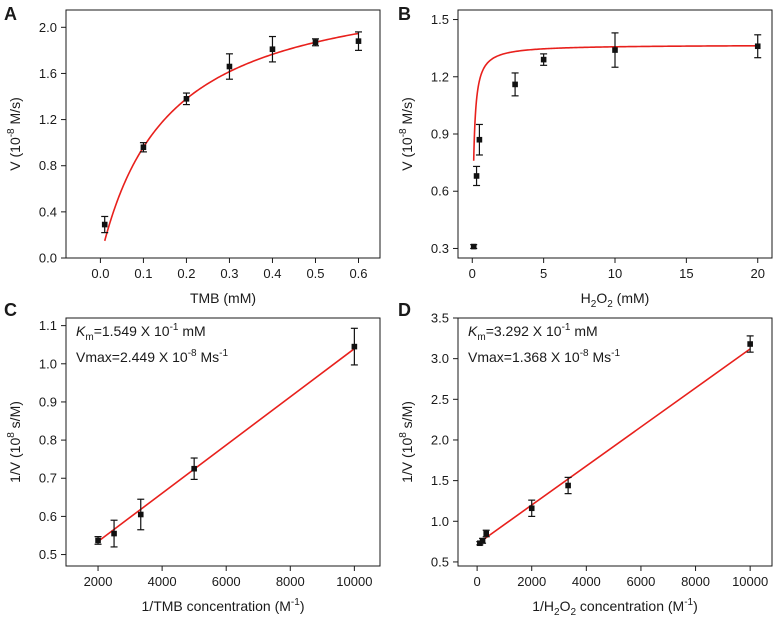 The image size is (782, 620). What do you see at coordinates (440, 561) in the screenshot?
I see `y-tick-label: 0.5` at bounding box center [440, 561].